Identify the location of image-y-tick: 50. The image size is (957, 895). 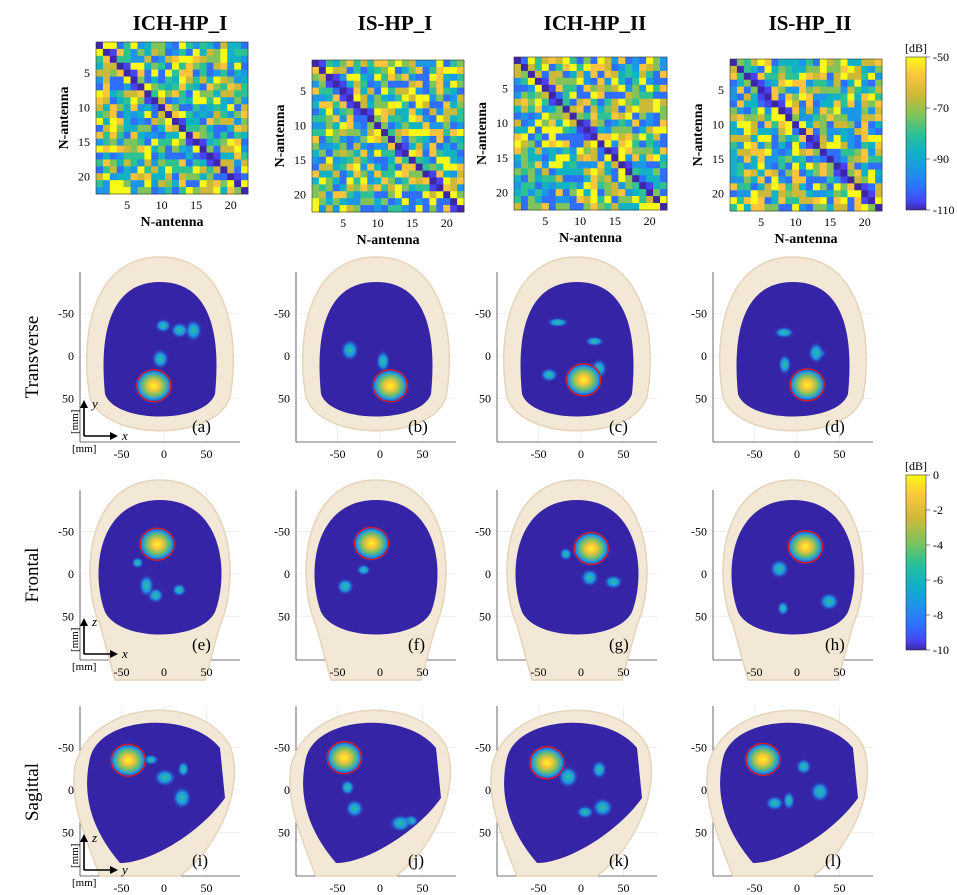
(68, 399).